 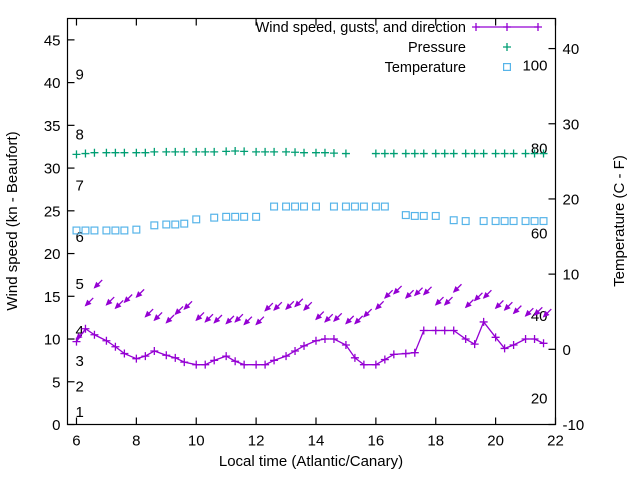 What do you see at coordinates (56, 382) in the screenshot?
I see `left-tick-label: 5` at bounding box center [56, 382].